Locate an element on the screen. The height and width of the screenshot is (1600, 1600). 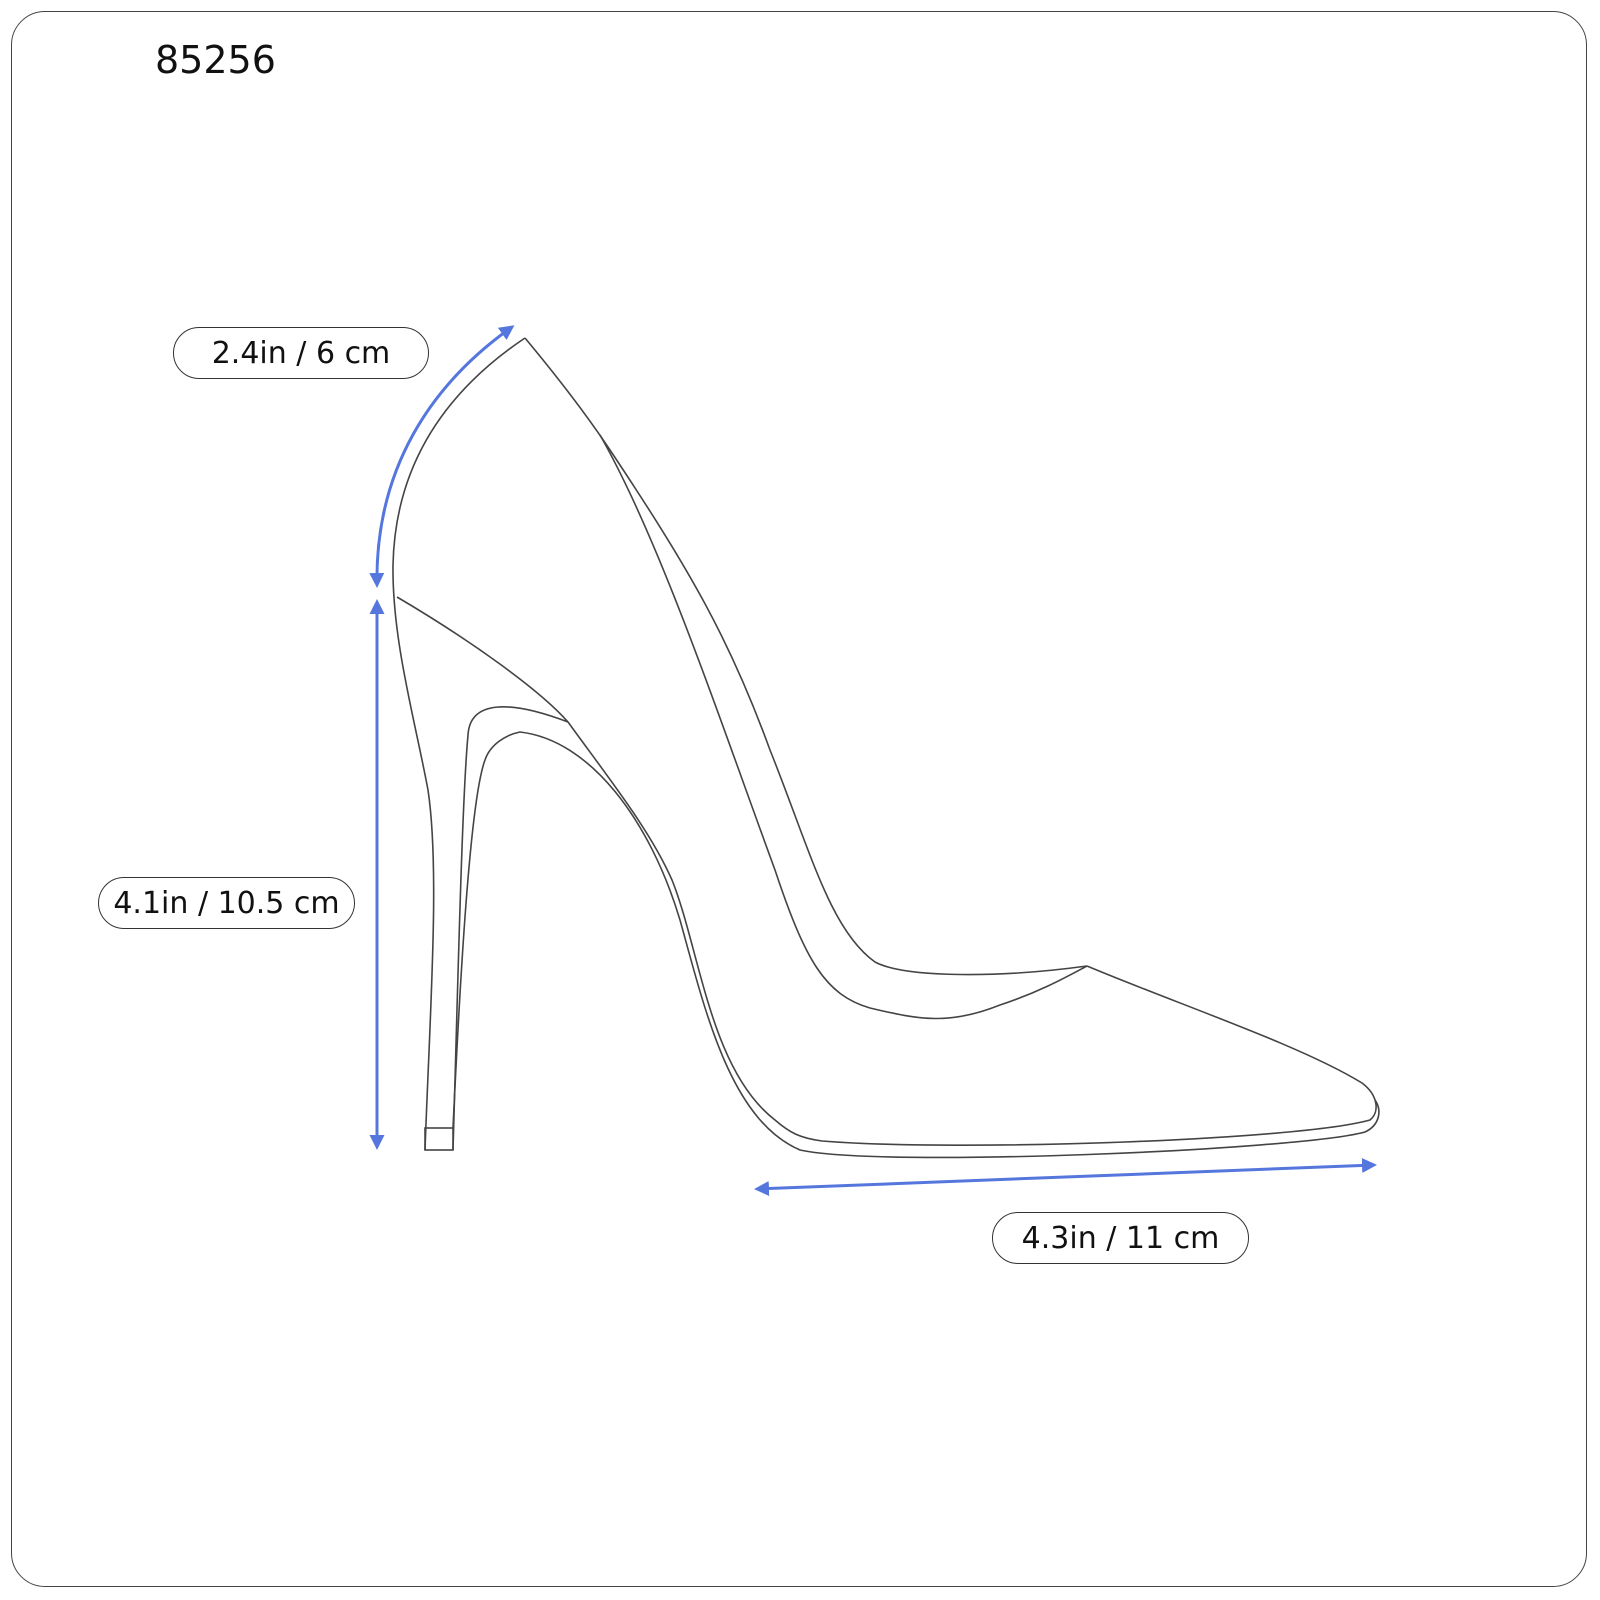
vamp-outer is located at coordinates (806, 656).